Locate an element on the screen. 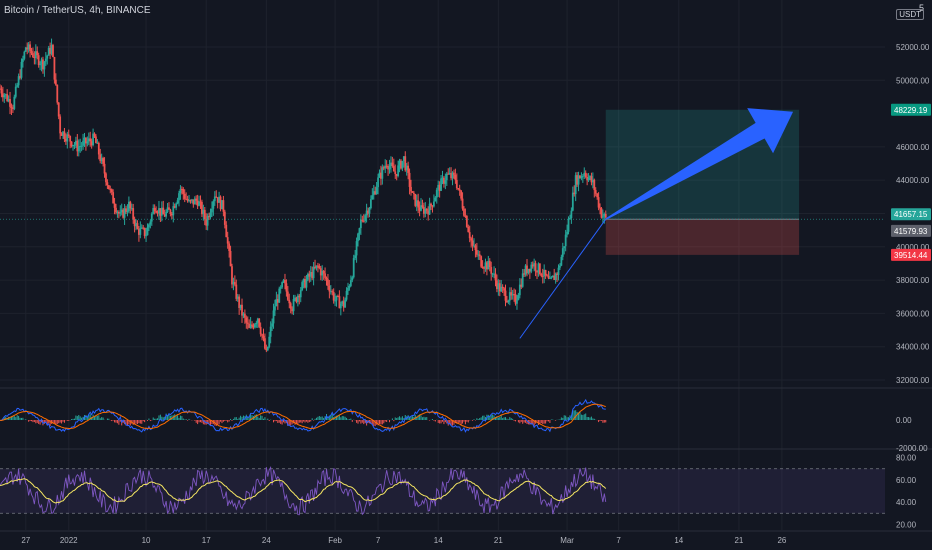 Image resolution: width=932 pixels, height=550 pixels. y-tick-label: 32000.00 is located at coordinates (913, 380).